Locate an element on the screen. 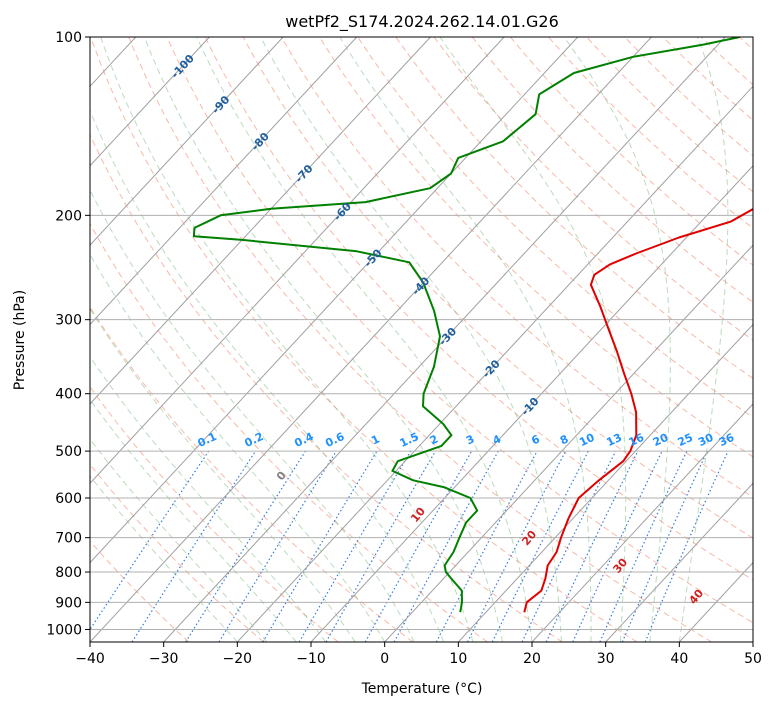 This screenshot has width=775, height=708. x-tick-label: −30 is located at coordinates (164, 659).